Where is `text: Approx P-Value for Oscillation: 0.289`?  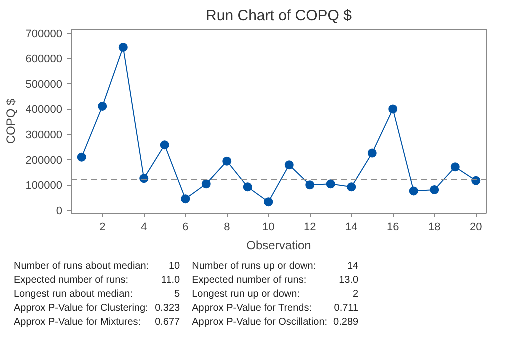 text: Approx P-Value for Oscillation: 0.289 is located at coordinates (276, 323).